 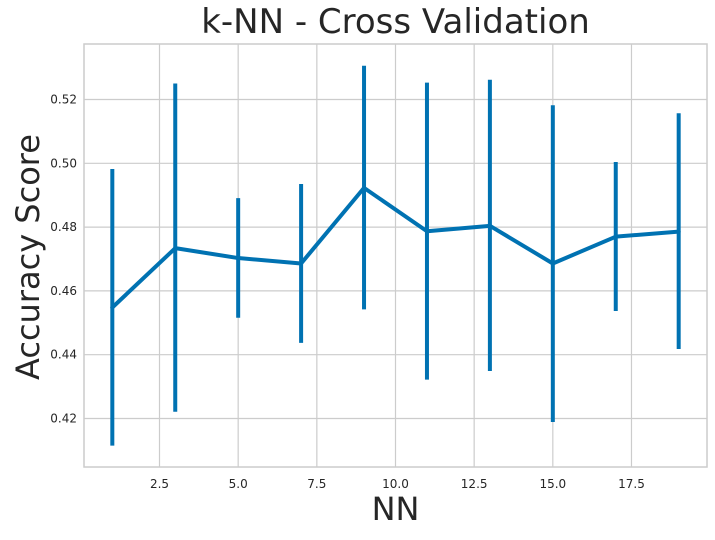 I want to click on x-tick-label: 17.5, so click(x=631, y=484).